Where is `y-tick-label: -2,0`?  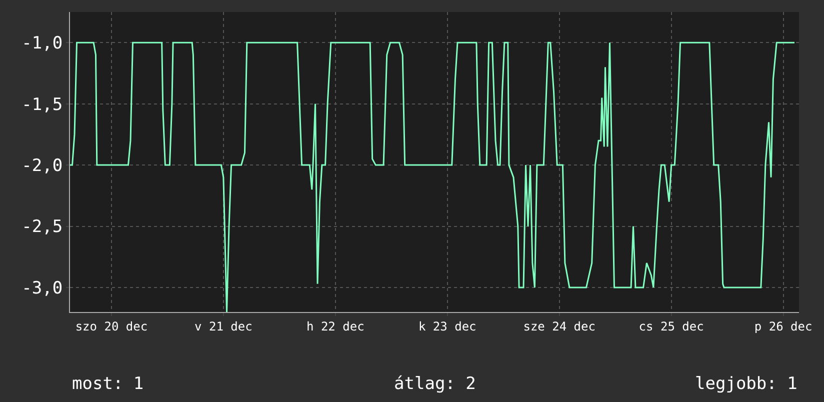 y-tick-label: -2,0 is located at coordinates (42, 166).